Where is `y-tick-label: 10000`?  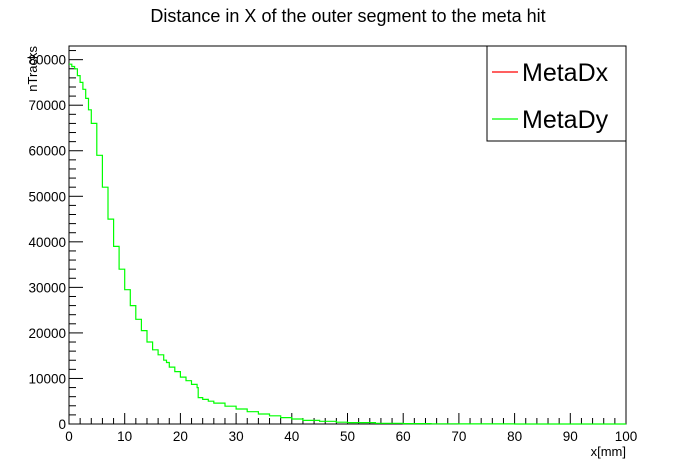 y-tick-label: 10000 is located at coordinates (47, 378).